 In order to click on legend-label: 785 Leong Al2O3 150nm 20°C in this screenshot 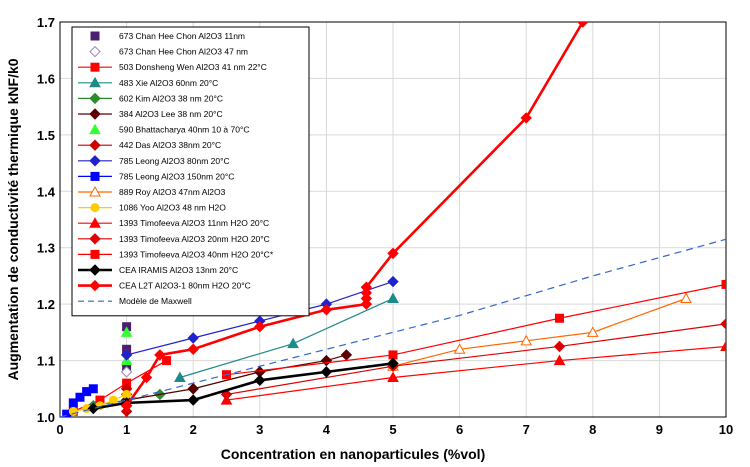, I will do `click(176, 176)`.